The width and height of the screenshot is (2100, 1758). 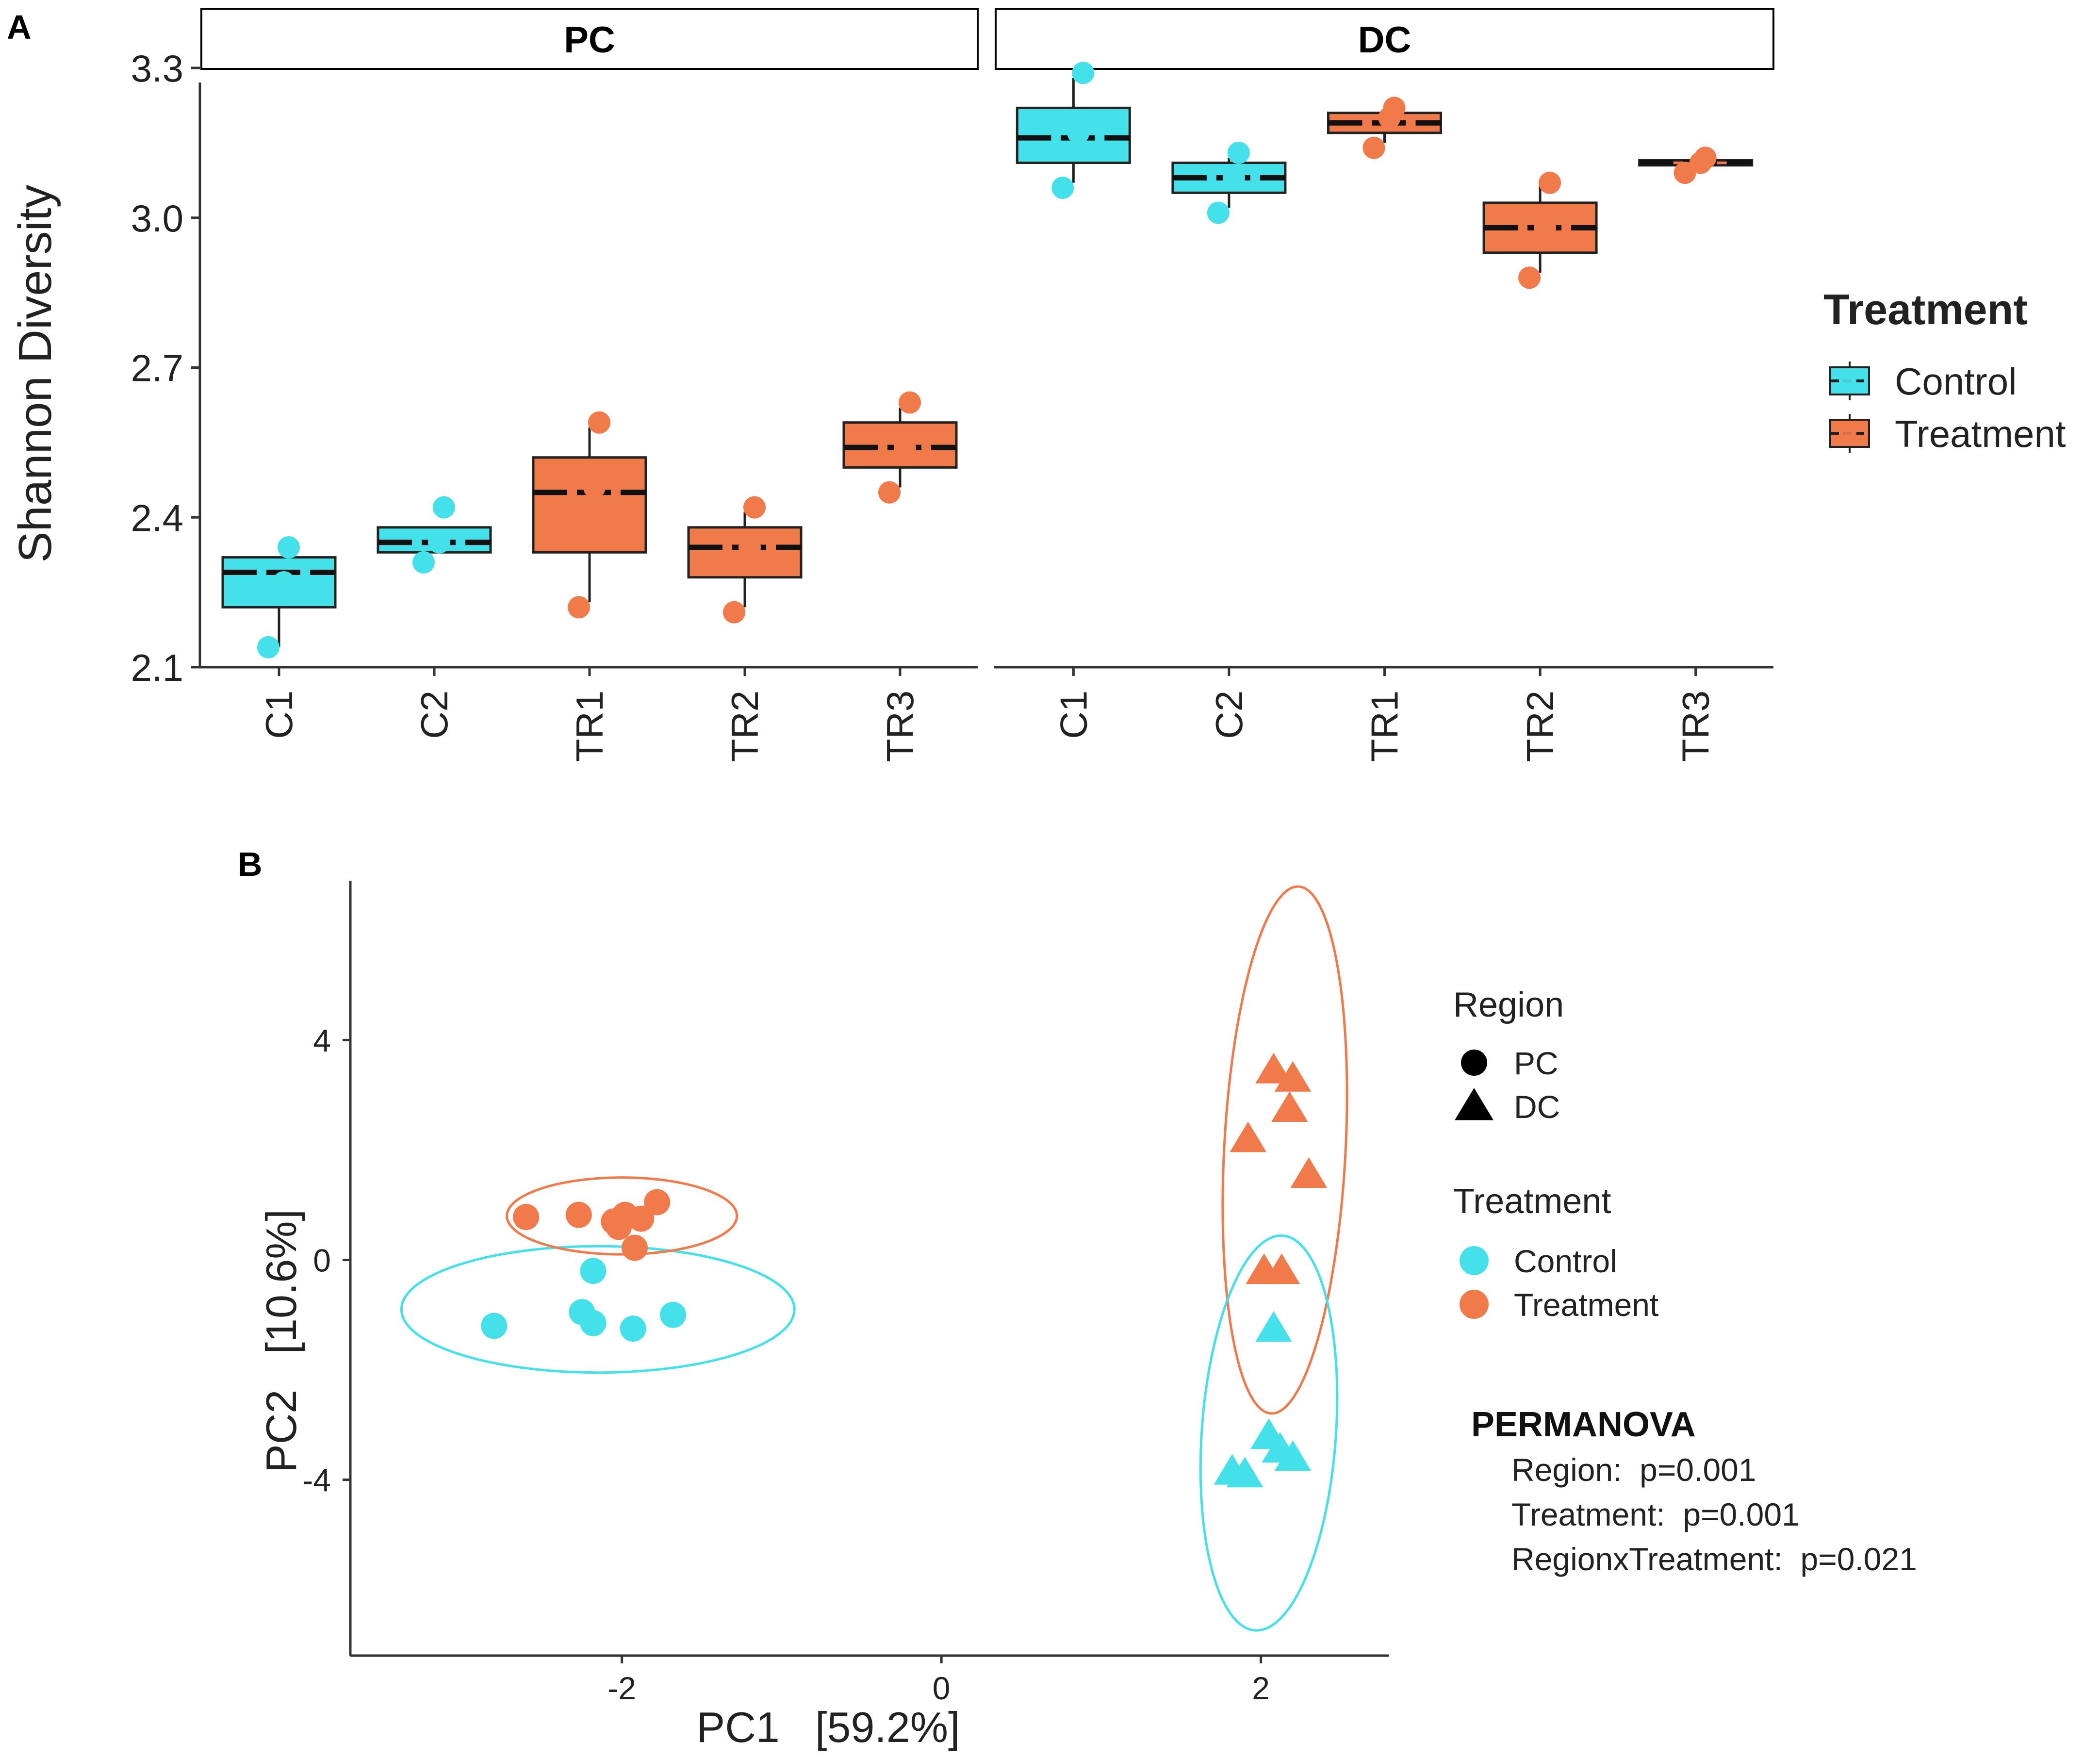 I want to click on y-tick-label: 4, so click(x=322, y=1040).